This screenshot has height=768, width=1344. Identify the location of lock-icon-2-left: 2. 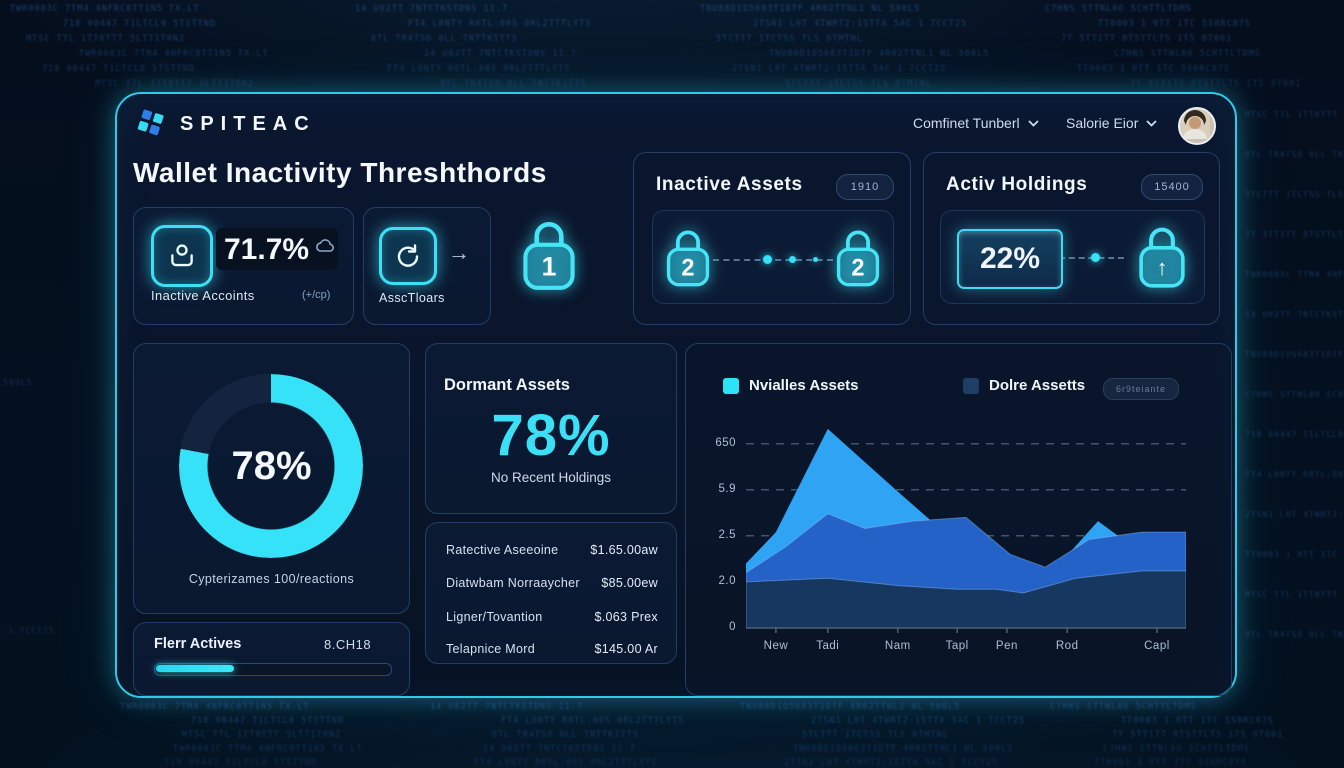
(688, 258).